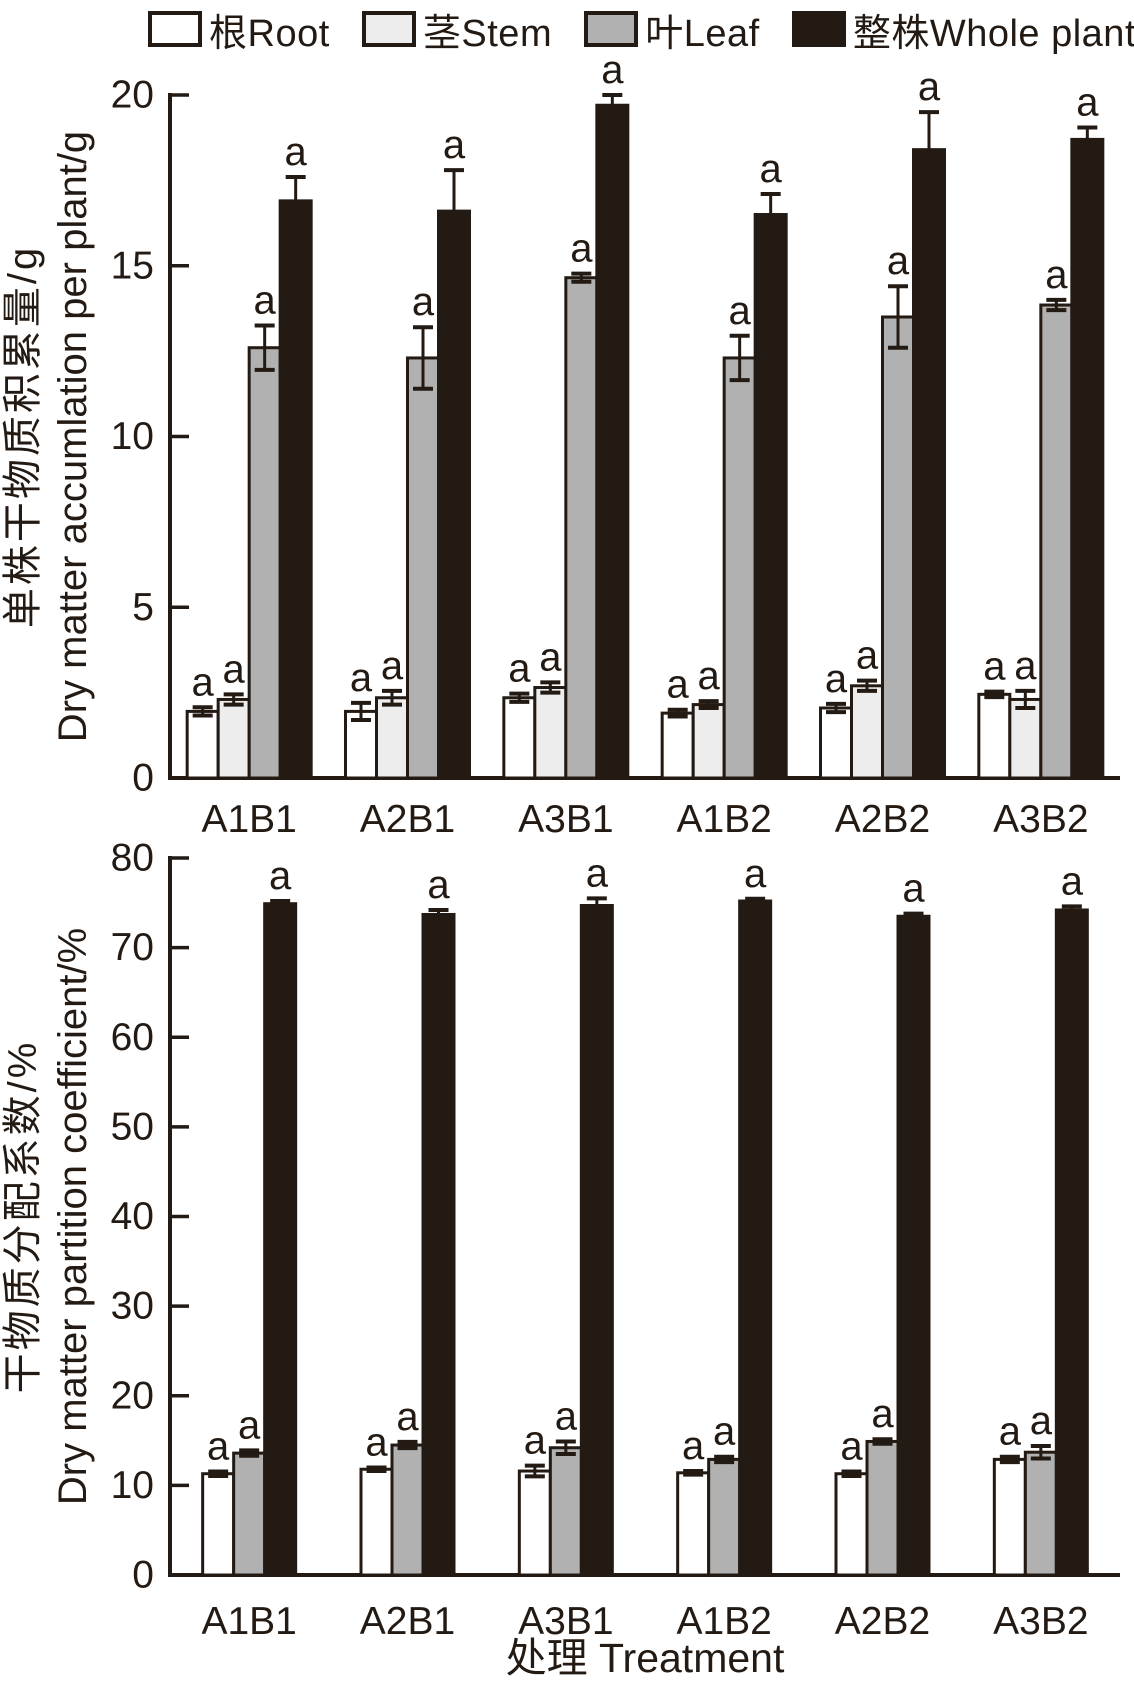  What do you see at coordinates (132, 265) in the screenshot?
I see `y-tick-label: 15` at bounding box center [132, 265].